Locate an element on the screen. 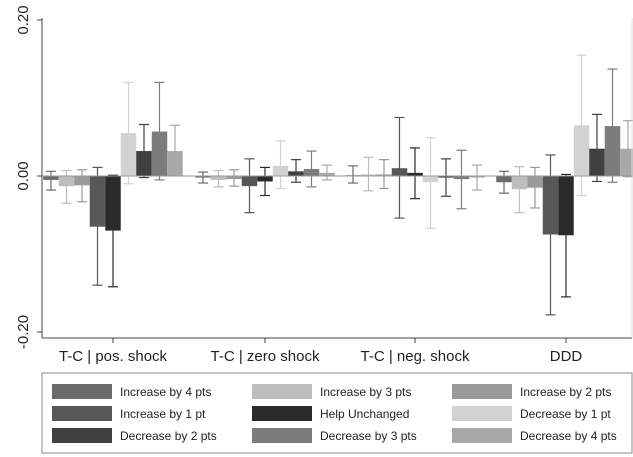 The height and width of the screenshot is (457, 633). y-tick-label: -0.20 is located at coordinates (23, 332).